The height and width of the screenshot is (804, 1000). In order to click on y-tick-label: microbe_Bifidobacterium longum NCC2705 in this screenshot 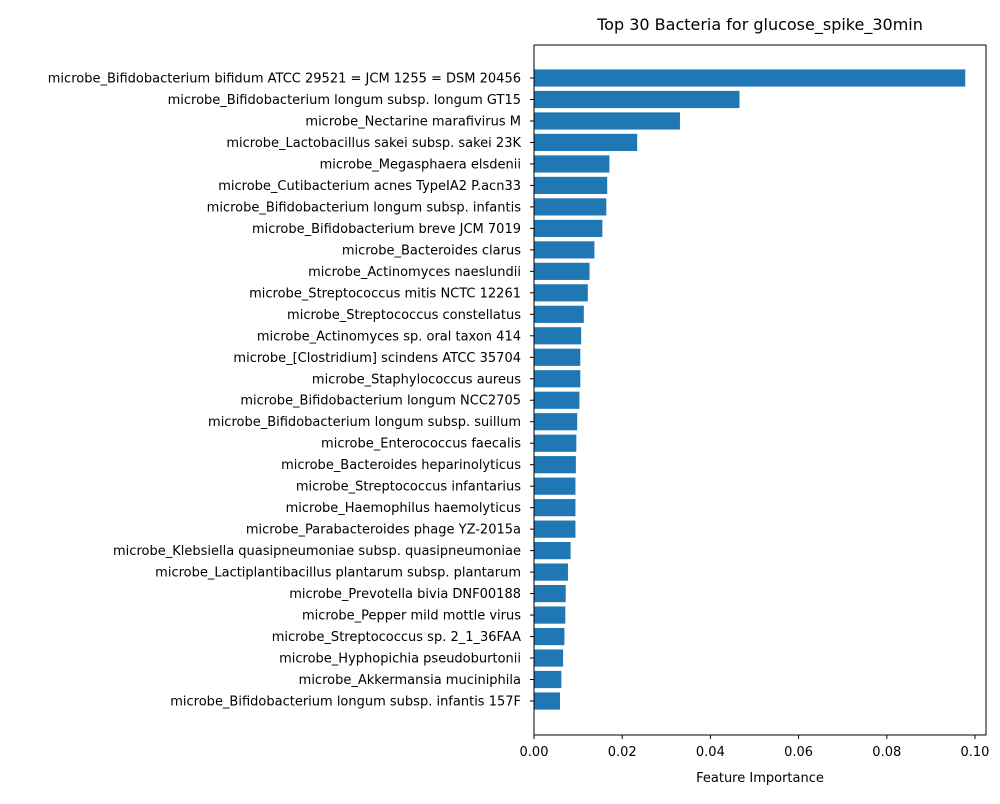, I will do `click(380, 401)`.